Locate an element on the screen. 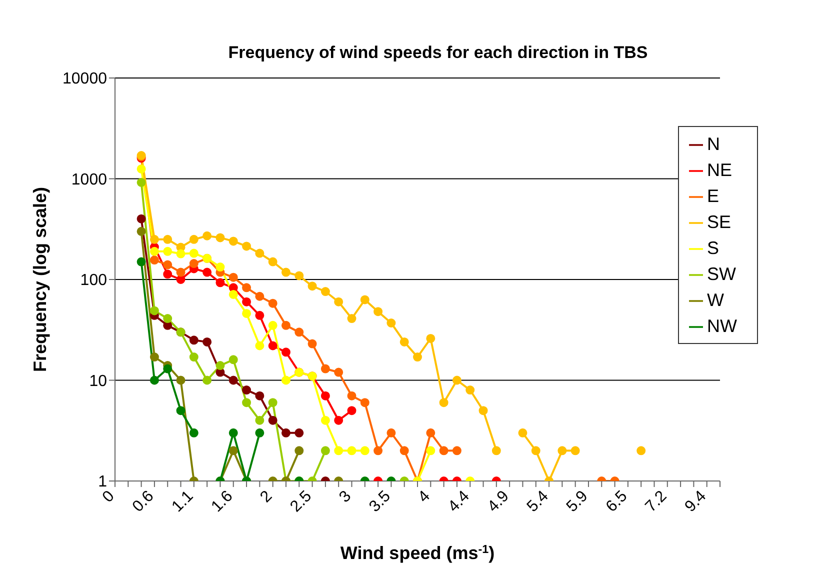 Image resolution: width=814 pixels, height=579 pixels. legend-label: S is located at coordinates (713, 248).